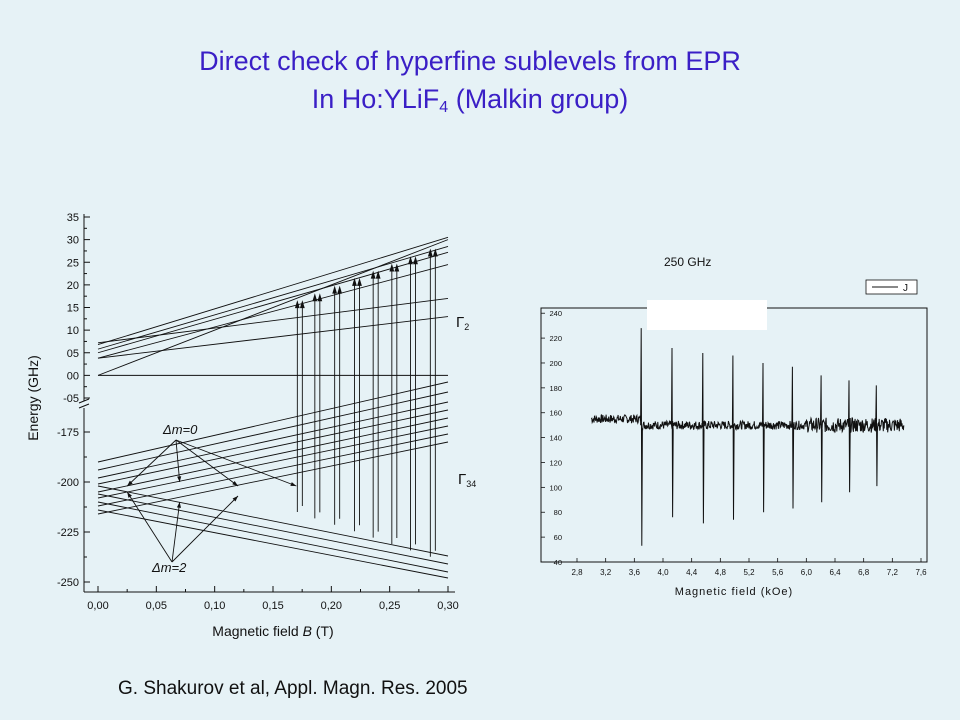 This screenshot has height=720, width=960. I want to click on lower-y-tick-label--250: -250, so click(68, 583).